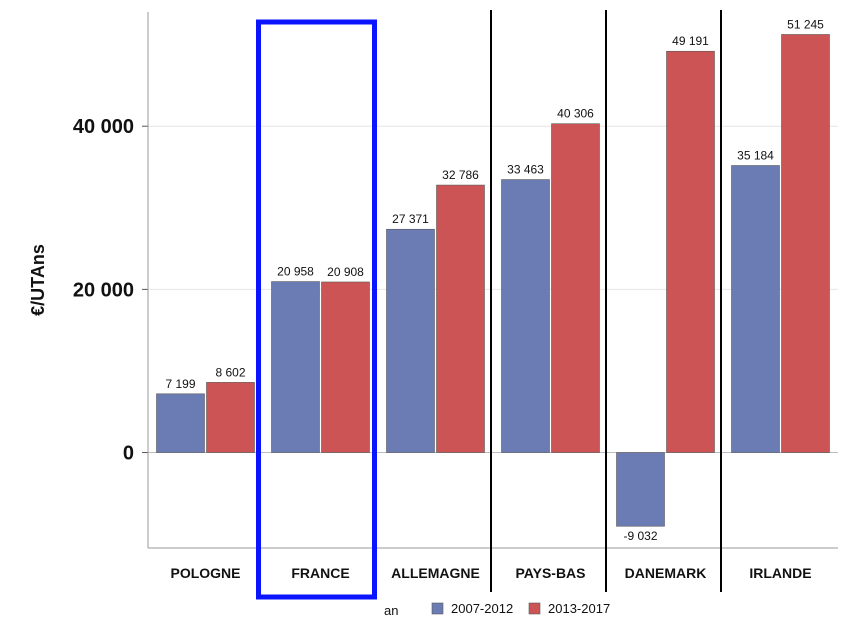 The height and width of the screenshot is (619, 842). Describe the element at coordinates (550, 573) in the screenshot. I see `x-tick-label-pays-bas: PAYS-BAS` at that location.